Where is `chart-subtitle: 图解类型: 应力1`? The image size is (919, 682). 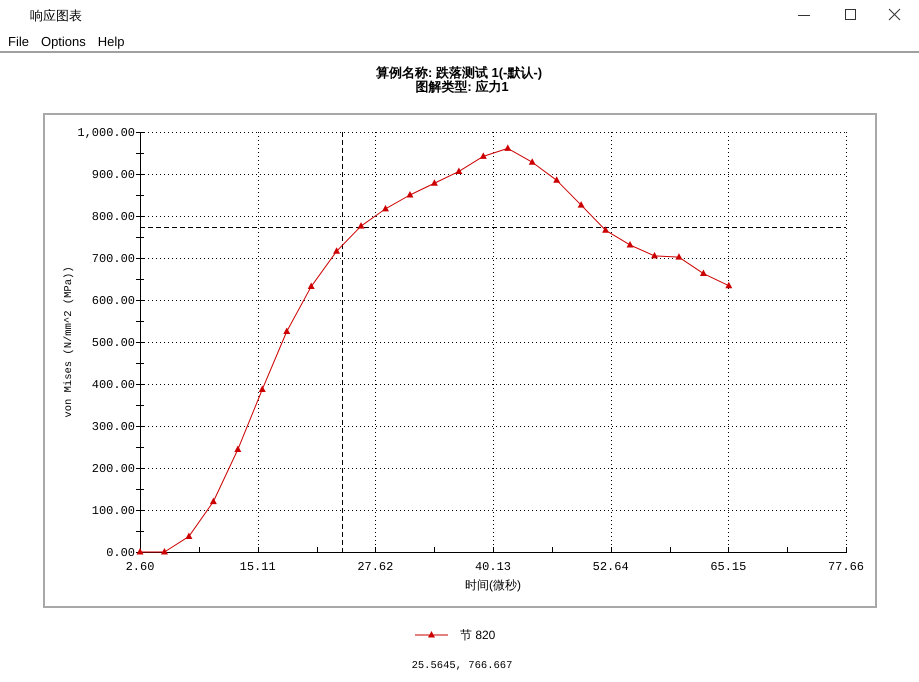
chart-subtitle: 图解类型: 应力1 is located at coordinates (462, 86).